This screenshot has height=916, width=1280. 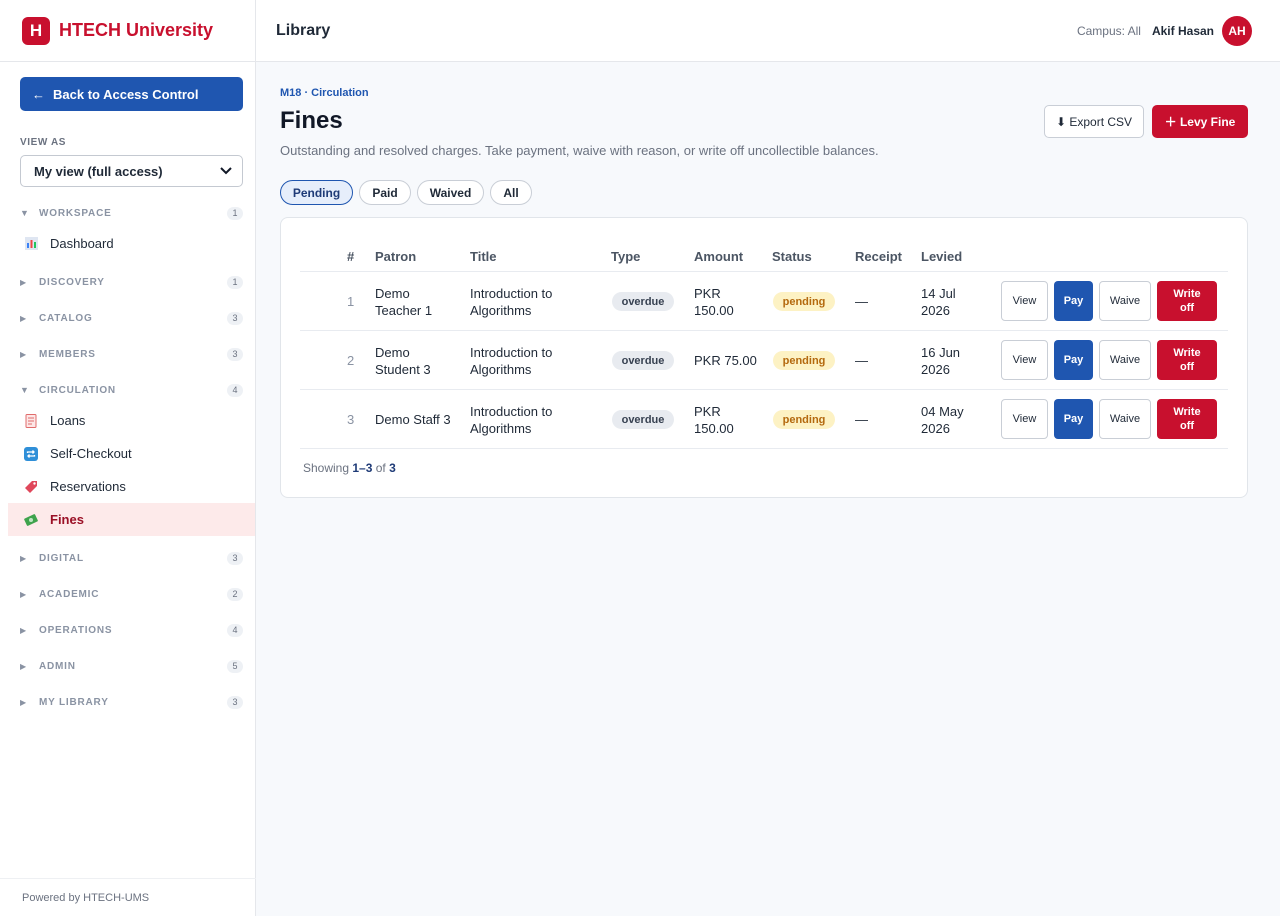 I want to click on chevron-down-icon, so click(x=226, y=171).